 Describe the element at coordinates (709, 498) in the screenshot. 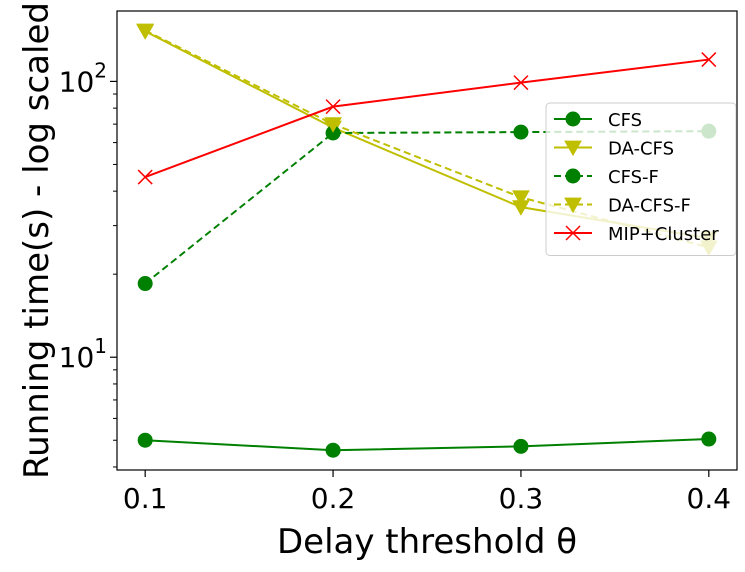

I see `x-tick-label: 0.4` at that location.